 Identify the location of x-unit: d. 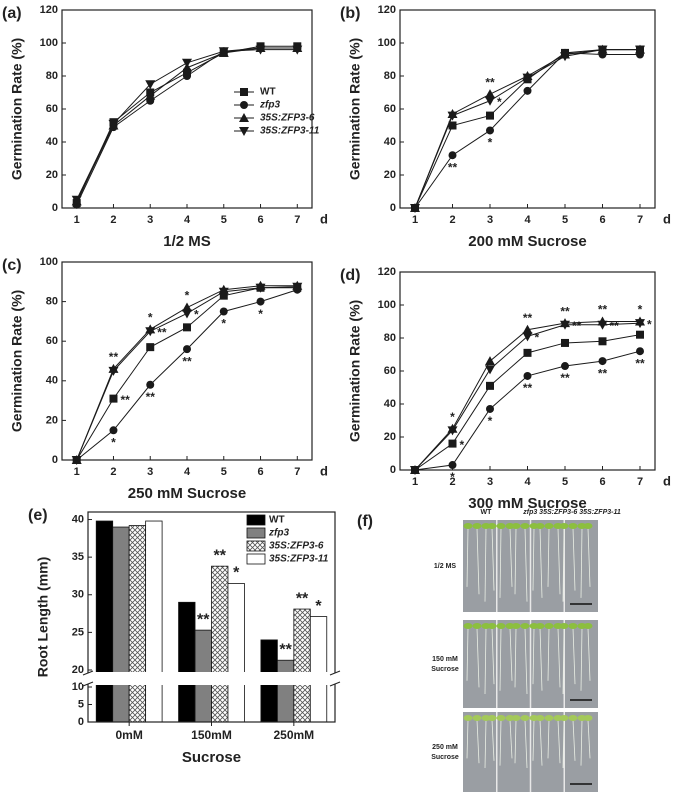
(324, 470).